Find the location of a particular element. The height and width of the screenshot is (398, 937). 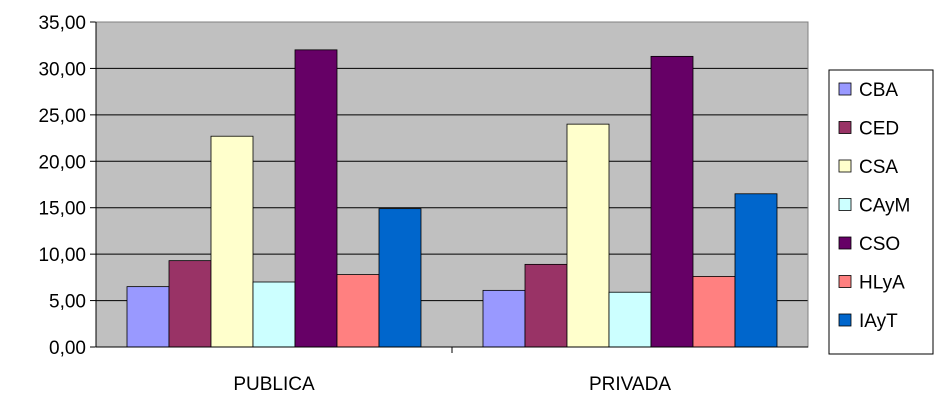

legend-label-iayt: IAyT is located at coordinates (878, 321).